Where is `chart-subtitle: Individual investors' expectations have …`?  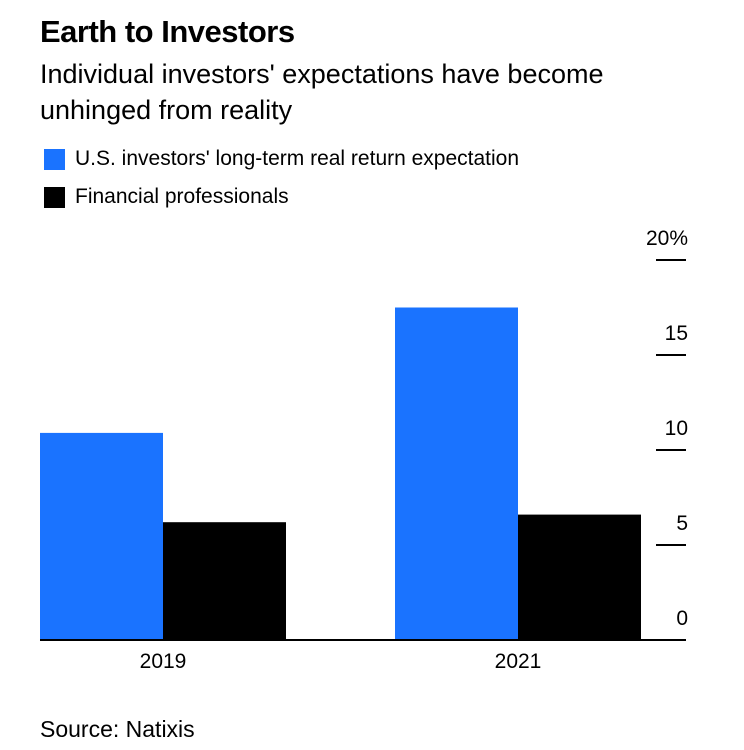
chart-subtitle: Individual investors' expectations have … is located at coordinates (322, 92).